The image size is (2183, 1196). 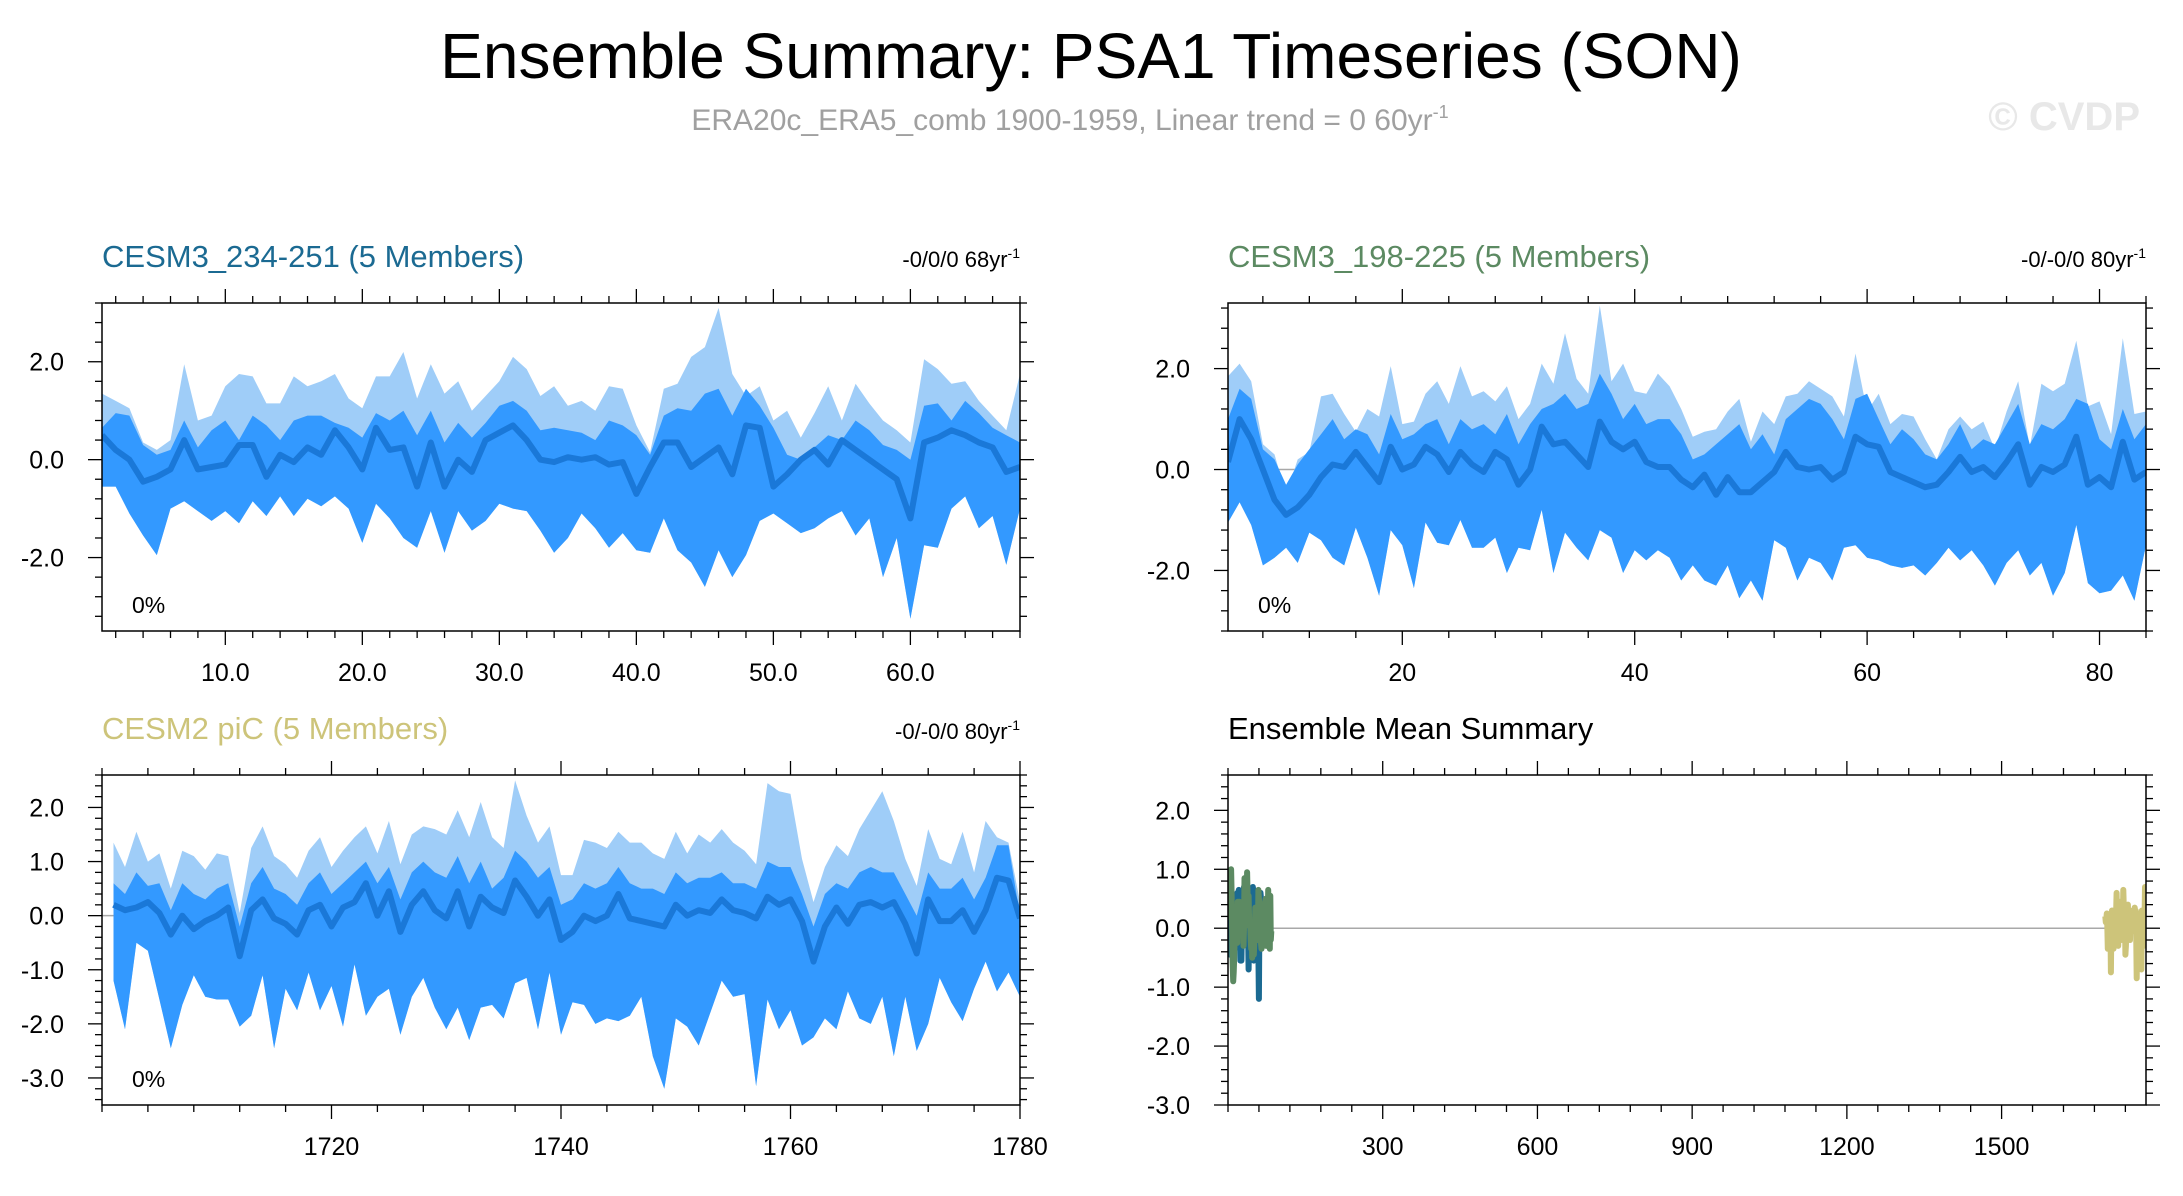 What do you see at coordinates (1538, 1147) in the screenshot?
I see `x-tick-label: 600` at bounding box center [1538, 1147].